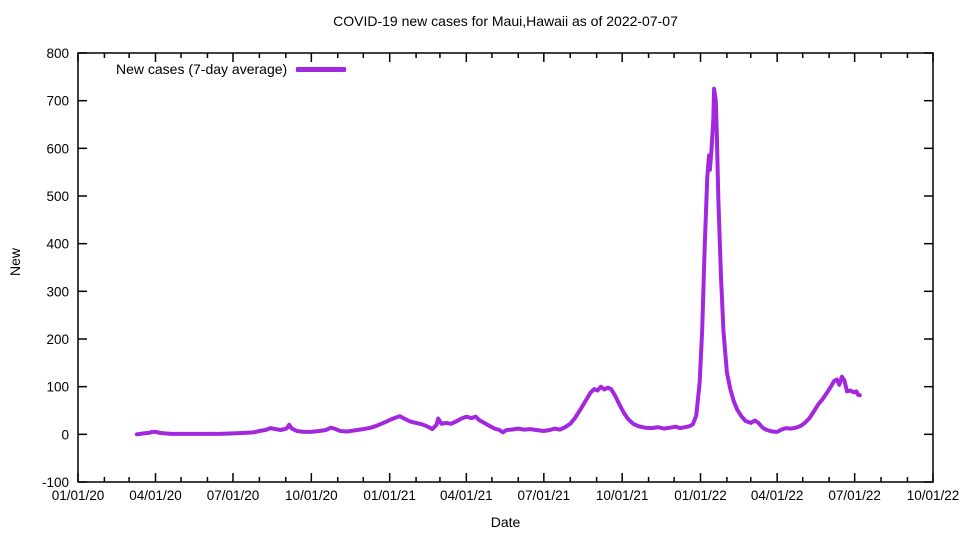  What do you see at coordinates (57, 291) in the screenshot?
I see `y-tick-label: 300` at bounding box center [57, 291].